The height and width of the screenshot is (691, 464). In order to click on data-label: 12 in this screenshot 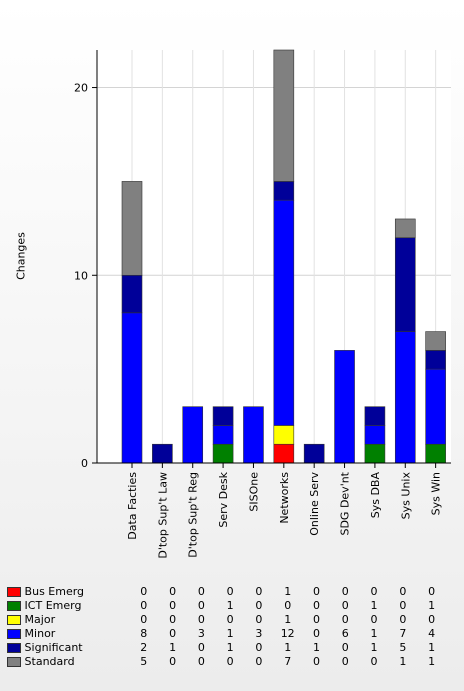, I will do `click(287, 633)`.